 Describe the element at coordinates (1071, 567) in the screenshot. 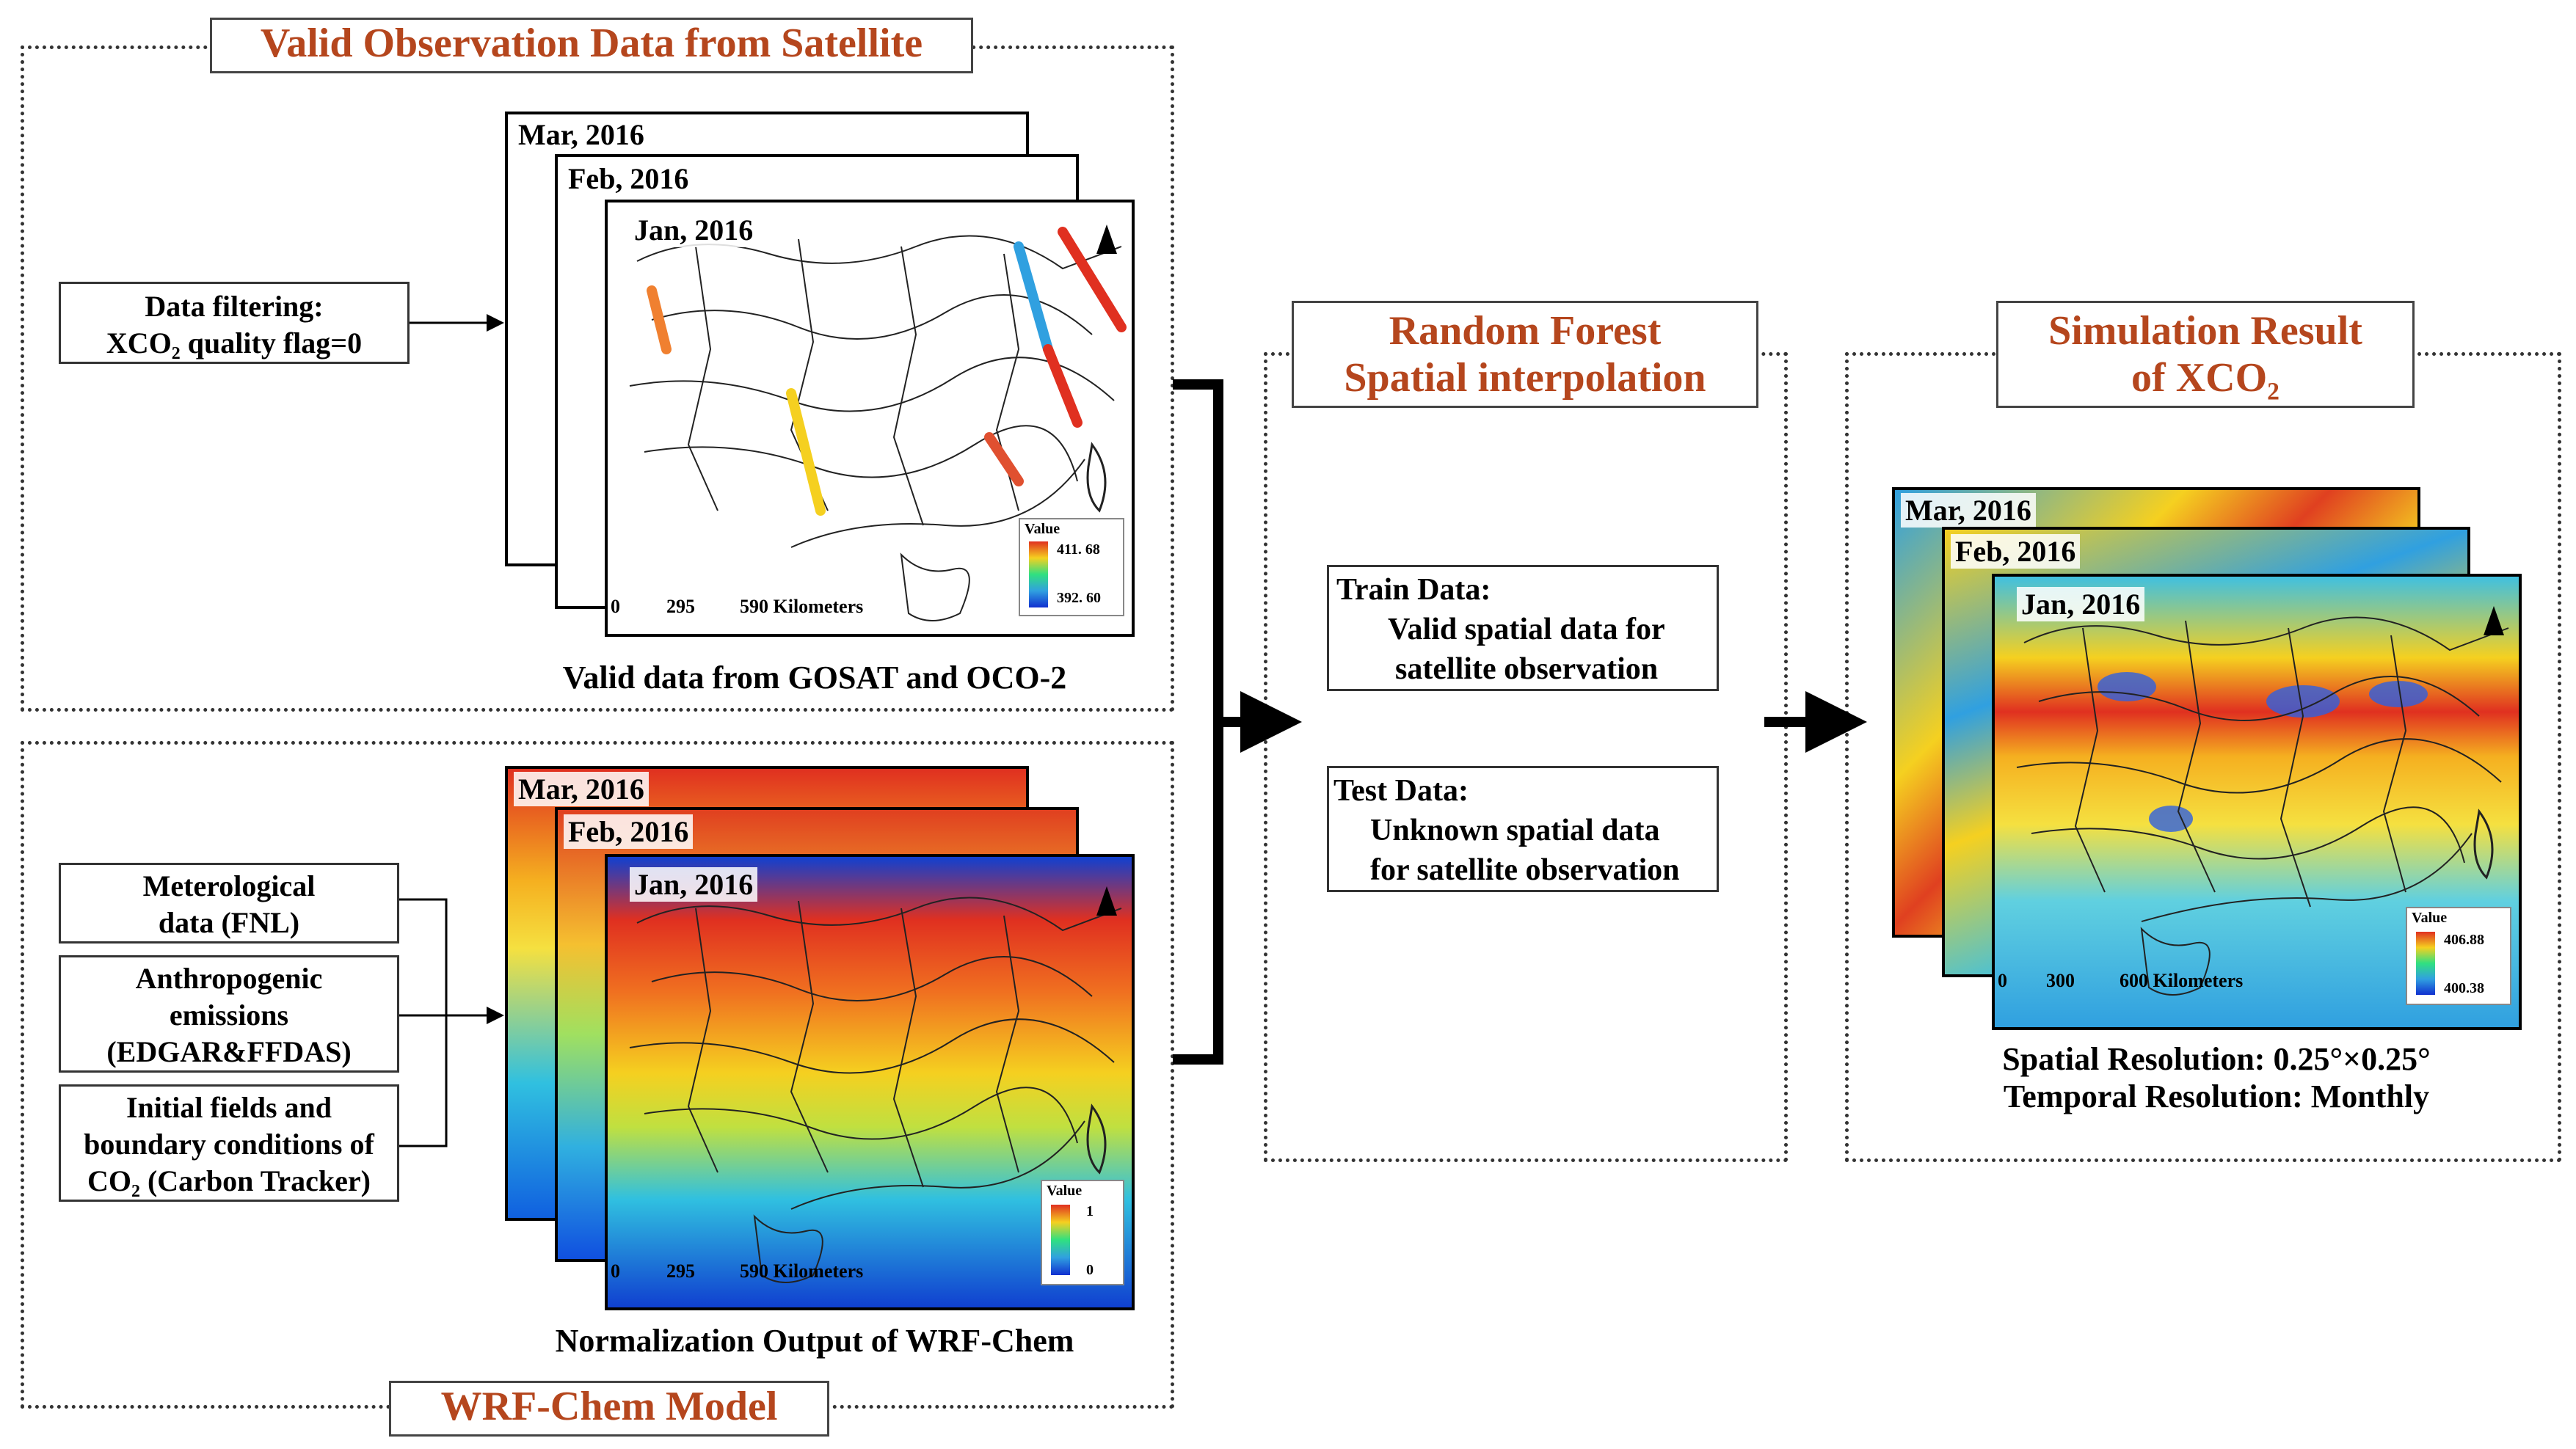

I see `satellite-legend: Value 411. 68 392. 60` at that location.